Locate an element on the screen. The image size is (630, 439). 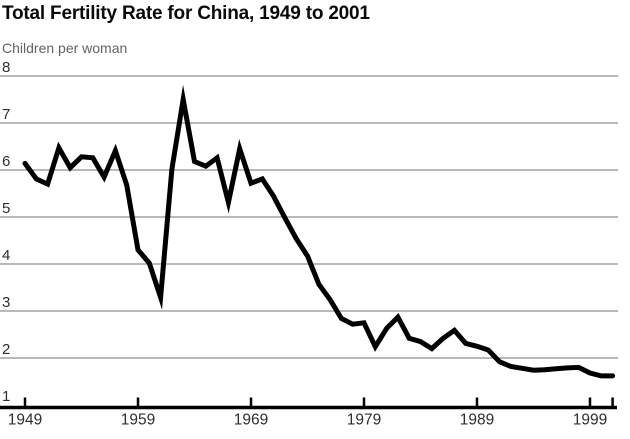
y-axis-tick-label: 3 is located at coordinates (6, 302).